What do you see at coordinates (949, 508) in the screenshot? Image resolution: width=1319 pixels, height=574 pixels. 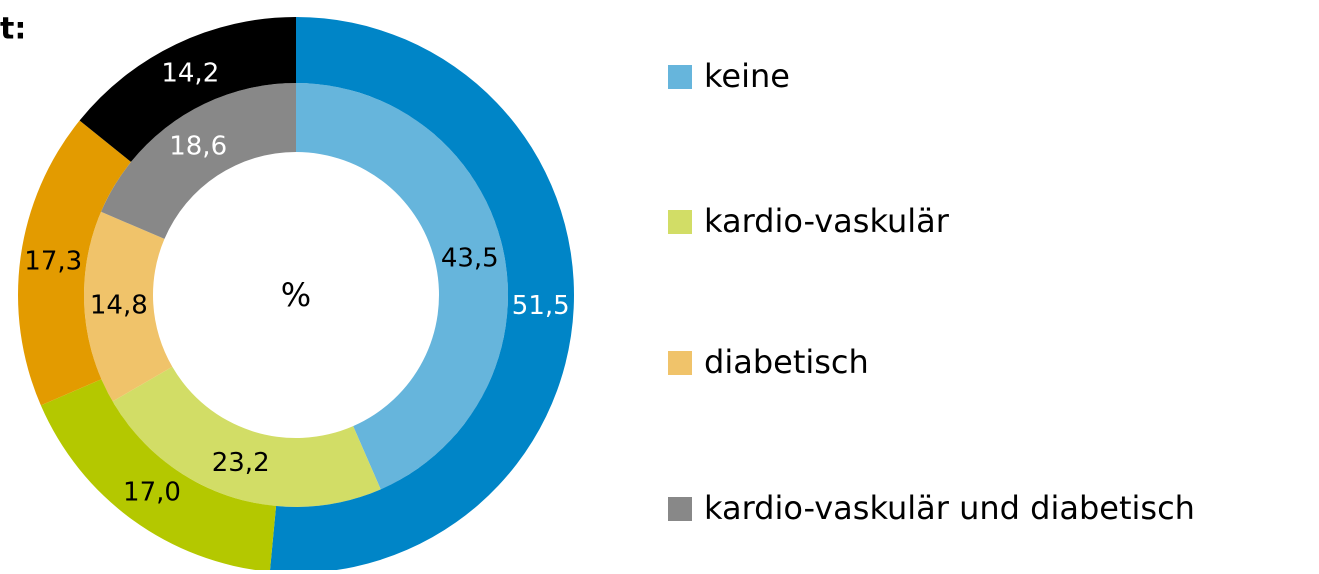 I see `legend-label: kardio-vaskulär und diabetisch` at bounding box center [949, 508].